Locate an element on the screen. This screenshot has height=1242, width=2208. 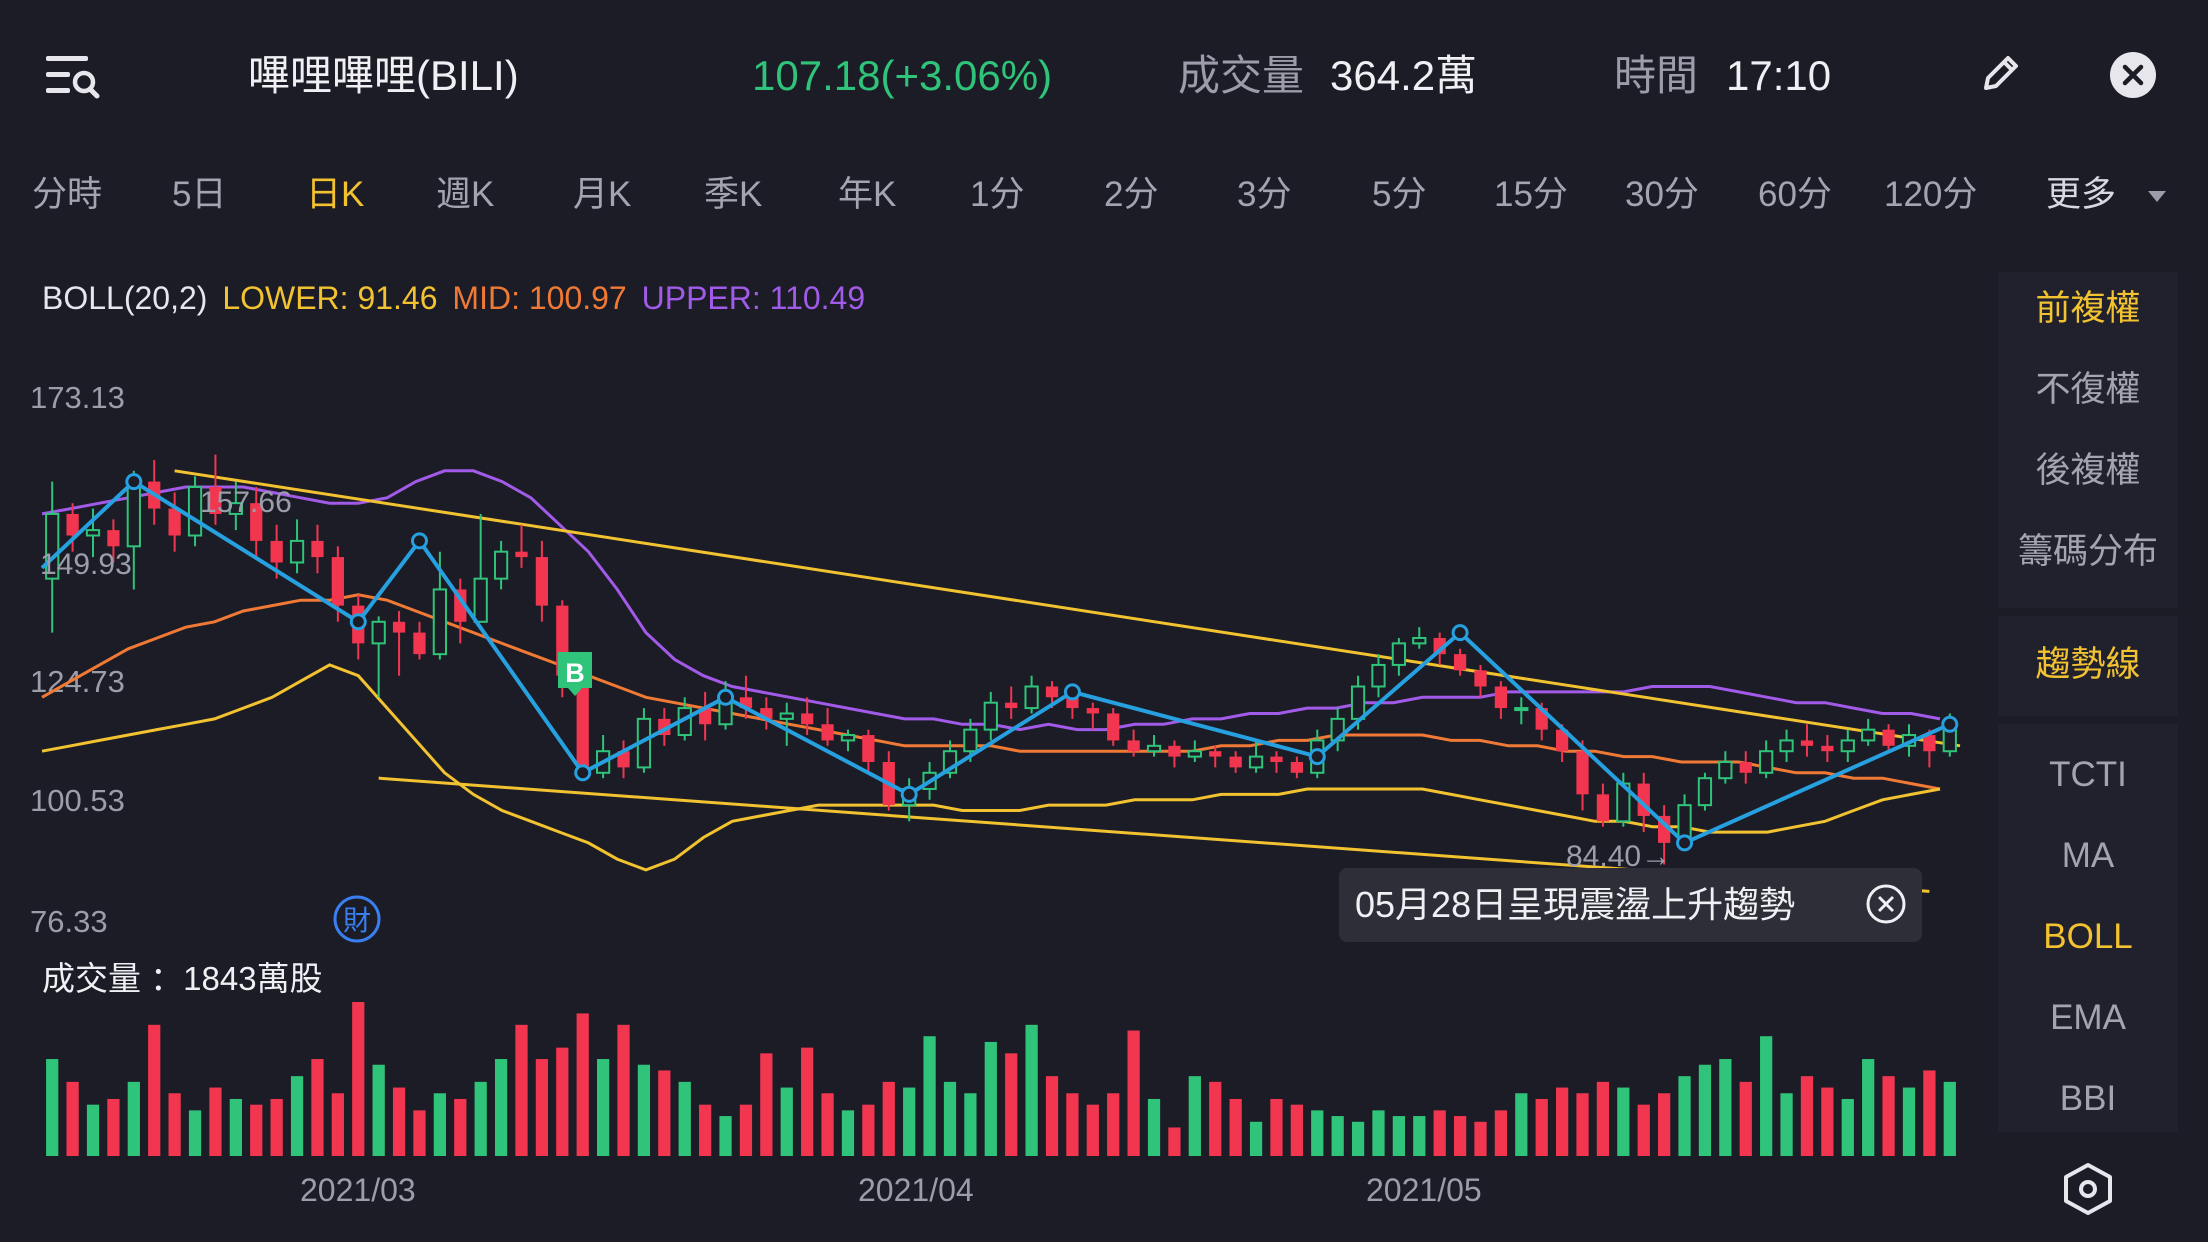
tab-60min: 60分 is located at coordinates (1795, 194).